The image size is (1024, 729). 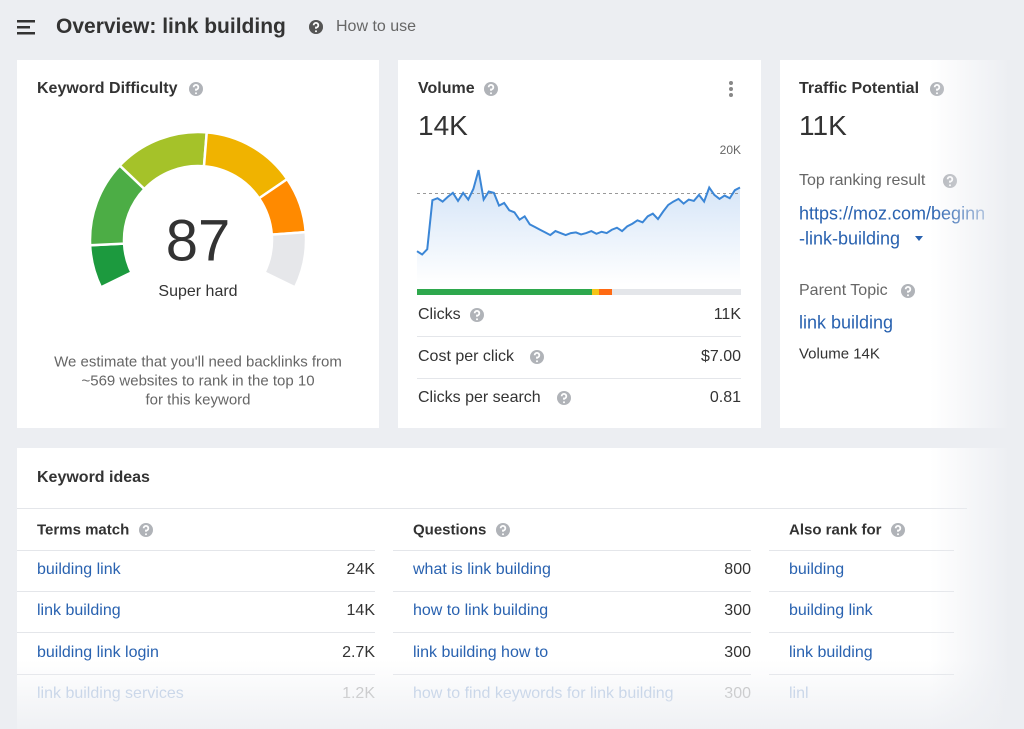 I want to click on keyword-link: building link login, so click(x=98, y=652).